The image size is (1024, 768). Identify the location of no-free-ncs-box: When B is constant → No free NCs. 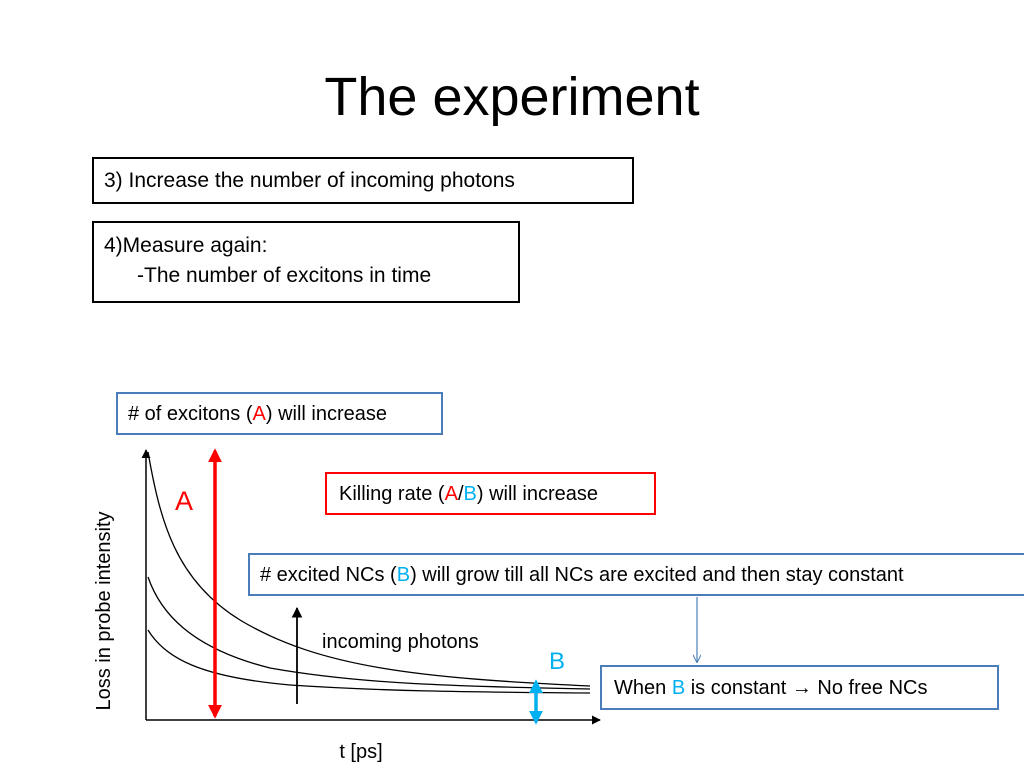
(799, 687).